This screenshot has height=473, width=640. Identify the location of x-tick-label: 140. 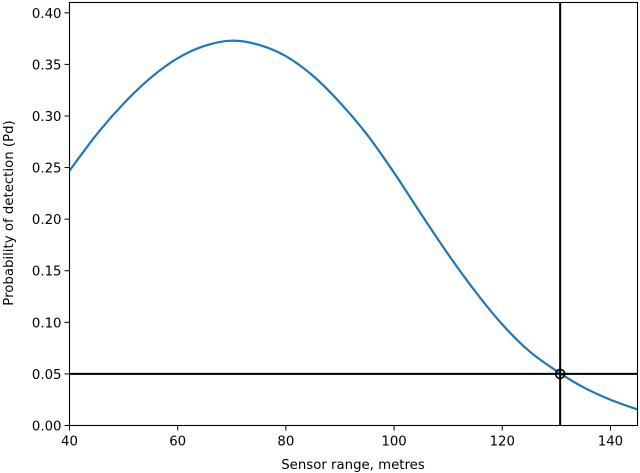
(610, 442).